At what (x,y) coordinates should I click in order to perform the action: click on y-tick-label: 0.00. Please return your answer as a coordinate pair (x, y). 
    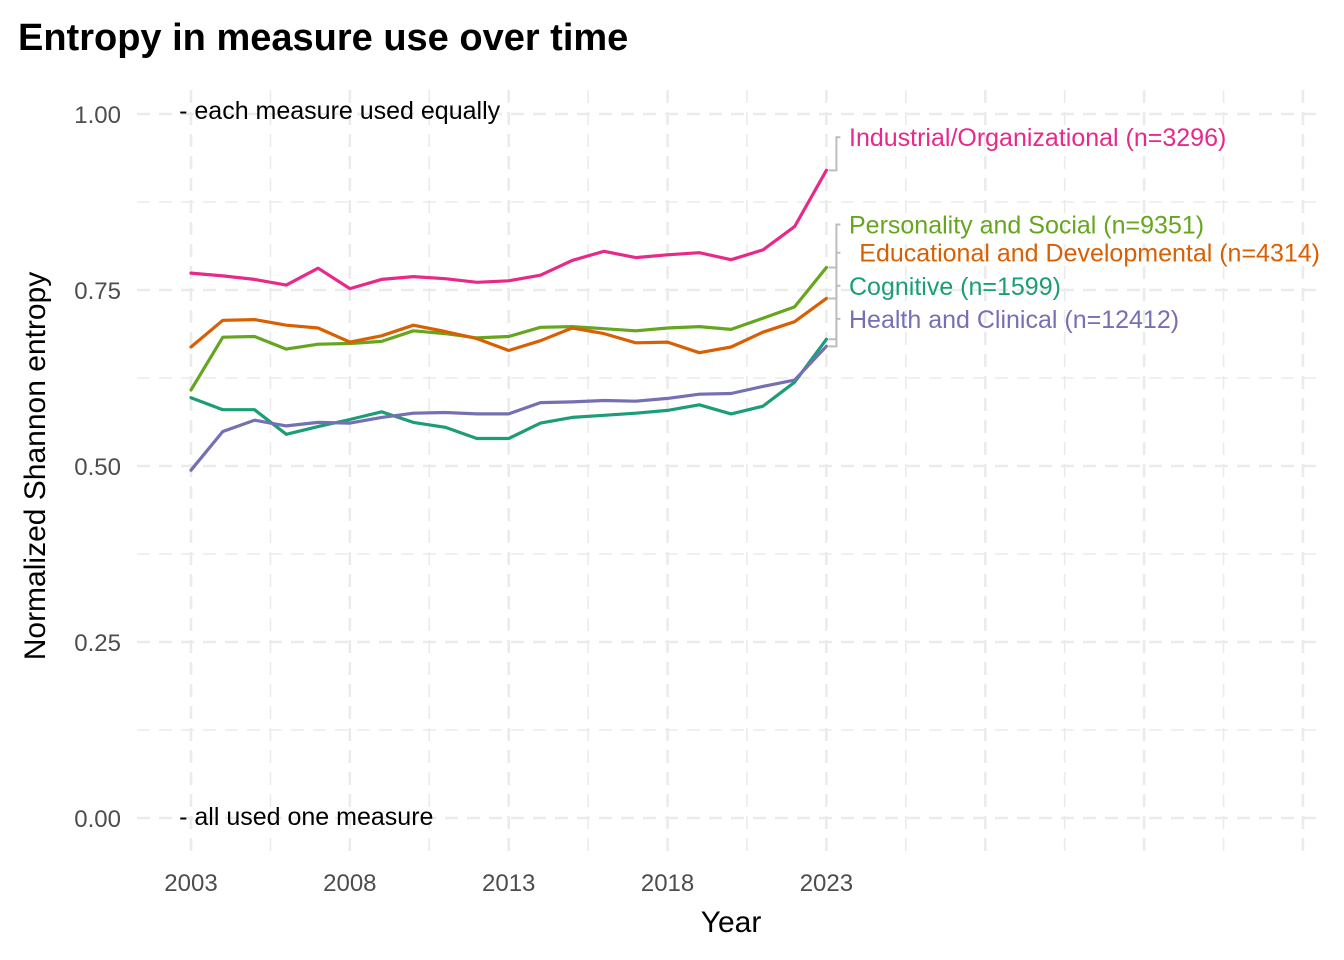
    Looking at the image, I should click on (97, 819).